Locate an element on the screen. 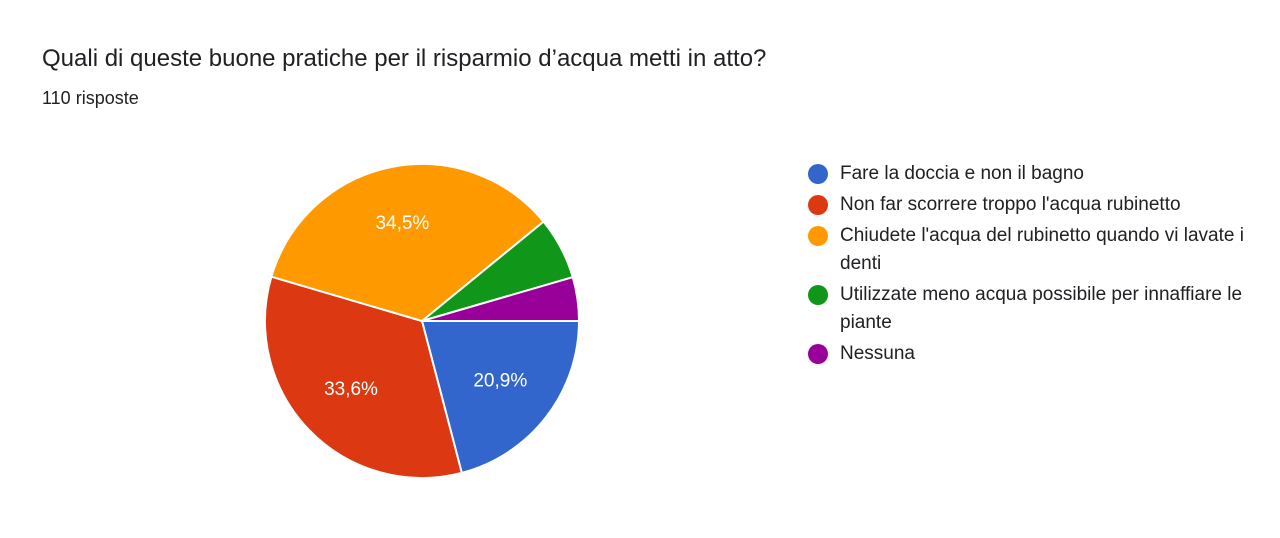 The height and width of the screenshot is (538, 1280). legend-item-nessuna: Nessuna is located at coordinates (1028, 354).